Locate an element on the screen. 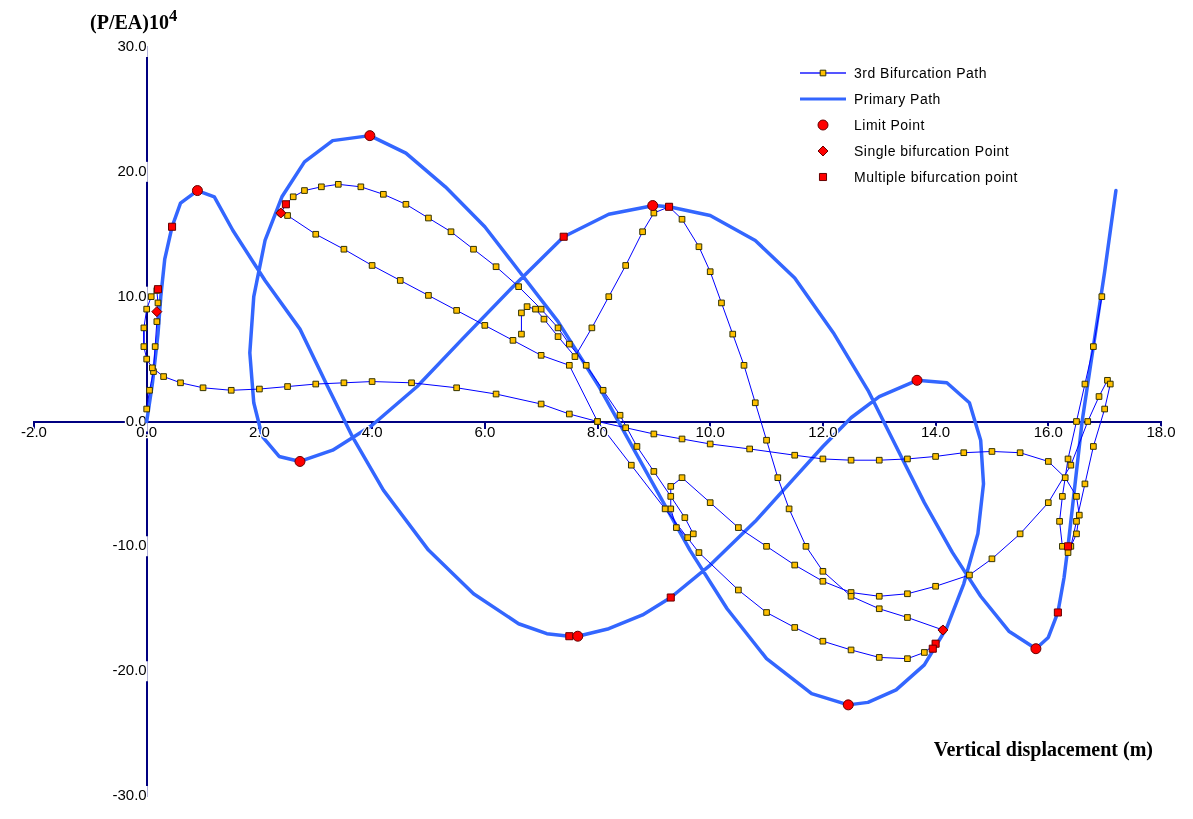 This screenshot has width=1193, height=819. x-tick-label: 18.0 is located at coordinates (1161, 432).